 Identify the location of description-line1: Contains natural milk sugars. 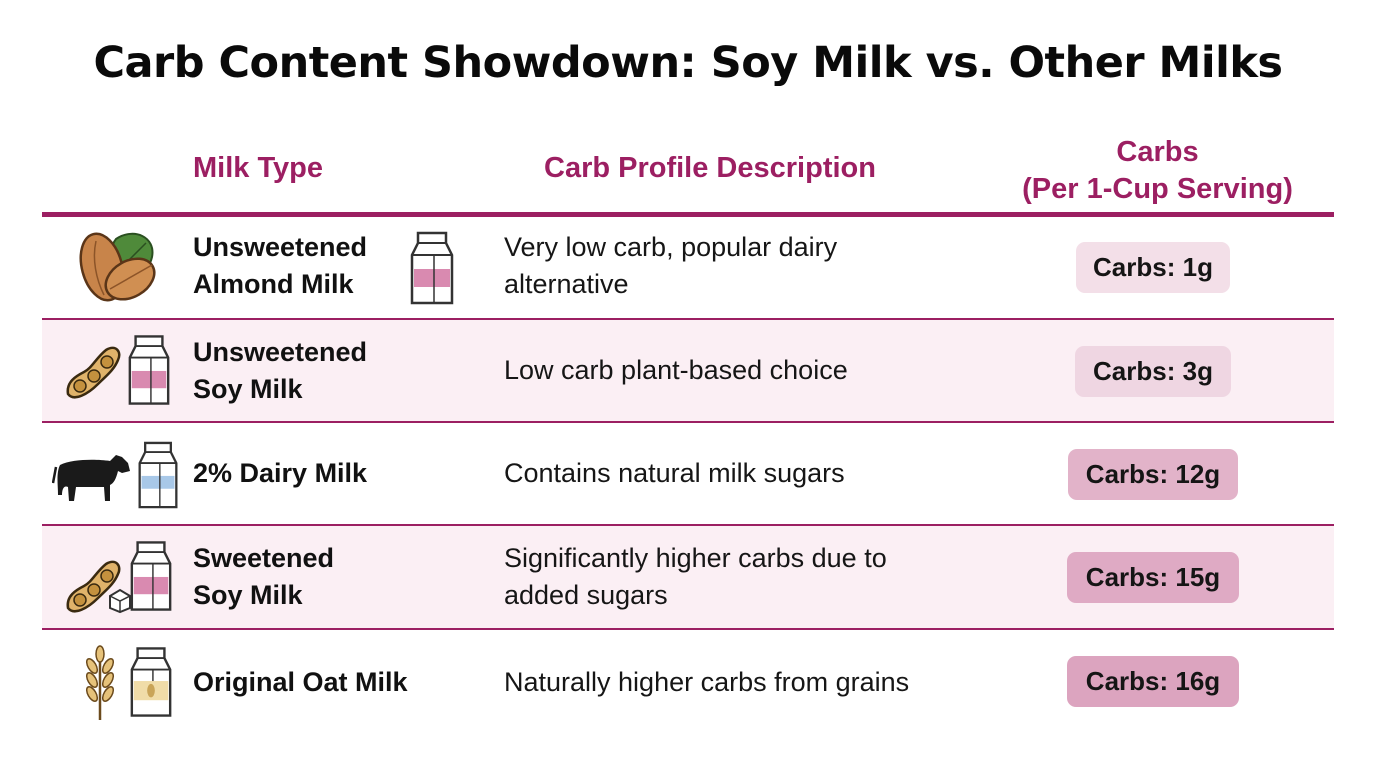
(674, 473).